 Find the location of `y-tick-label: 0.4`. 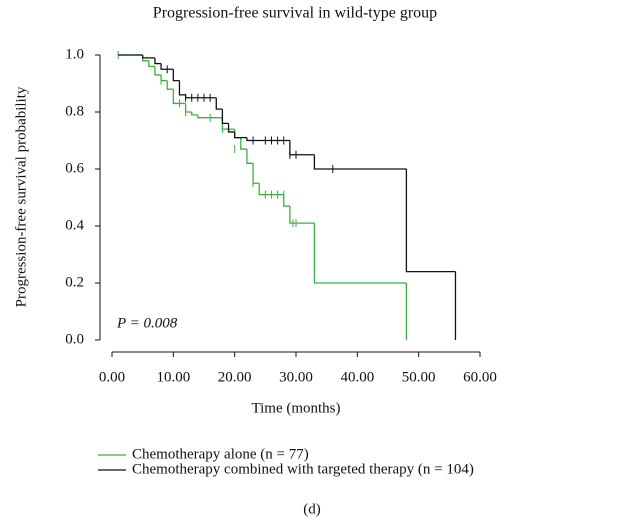

y-tick-label: 0.4 is located at coordinates (74, 225).